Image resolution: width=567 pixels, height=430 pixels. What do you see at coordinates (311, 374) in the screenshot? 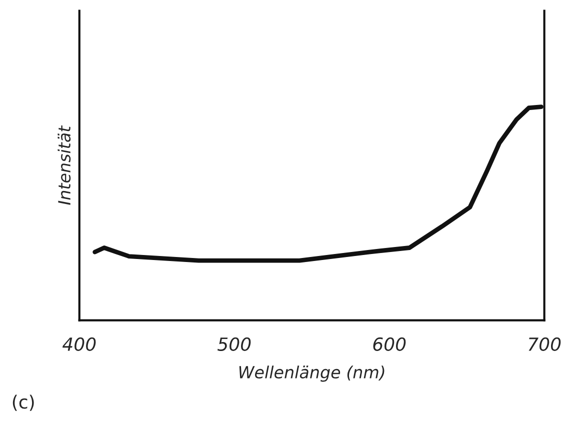
I see `x-axis-title: Wellenlänge (nm)` at bounding box center [311, 374].